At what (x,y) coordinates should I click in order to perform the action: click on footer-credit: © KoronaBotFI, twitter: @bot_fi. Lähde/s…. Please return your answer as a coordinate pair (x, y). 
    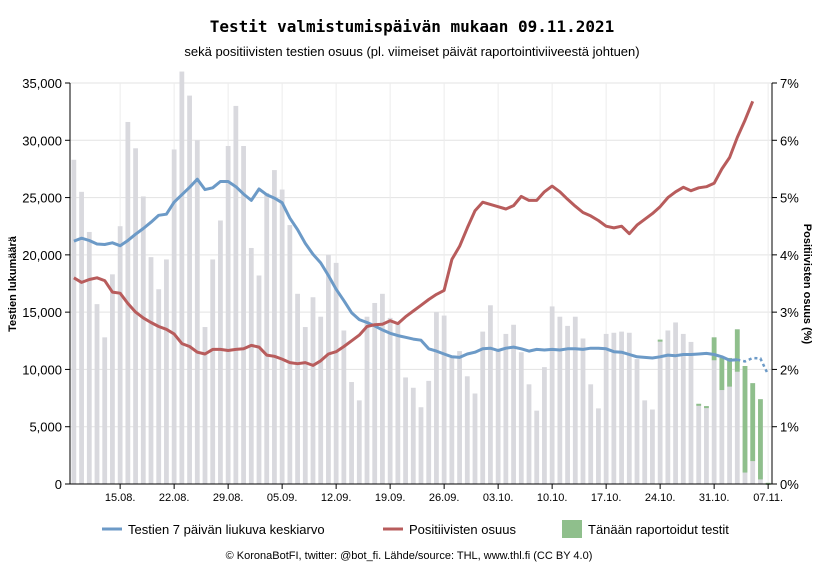
    Looking at the image, I should click on (409, 556).